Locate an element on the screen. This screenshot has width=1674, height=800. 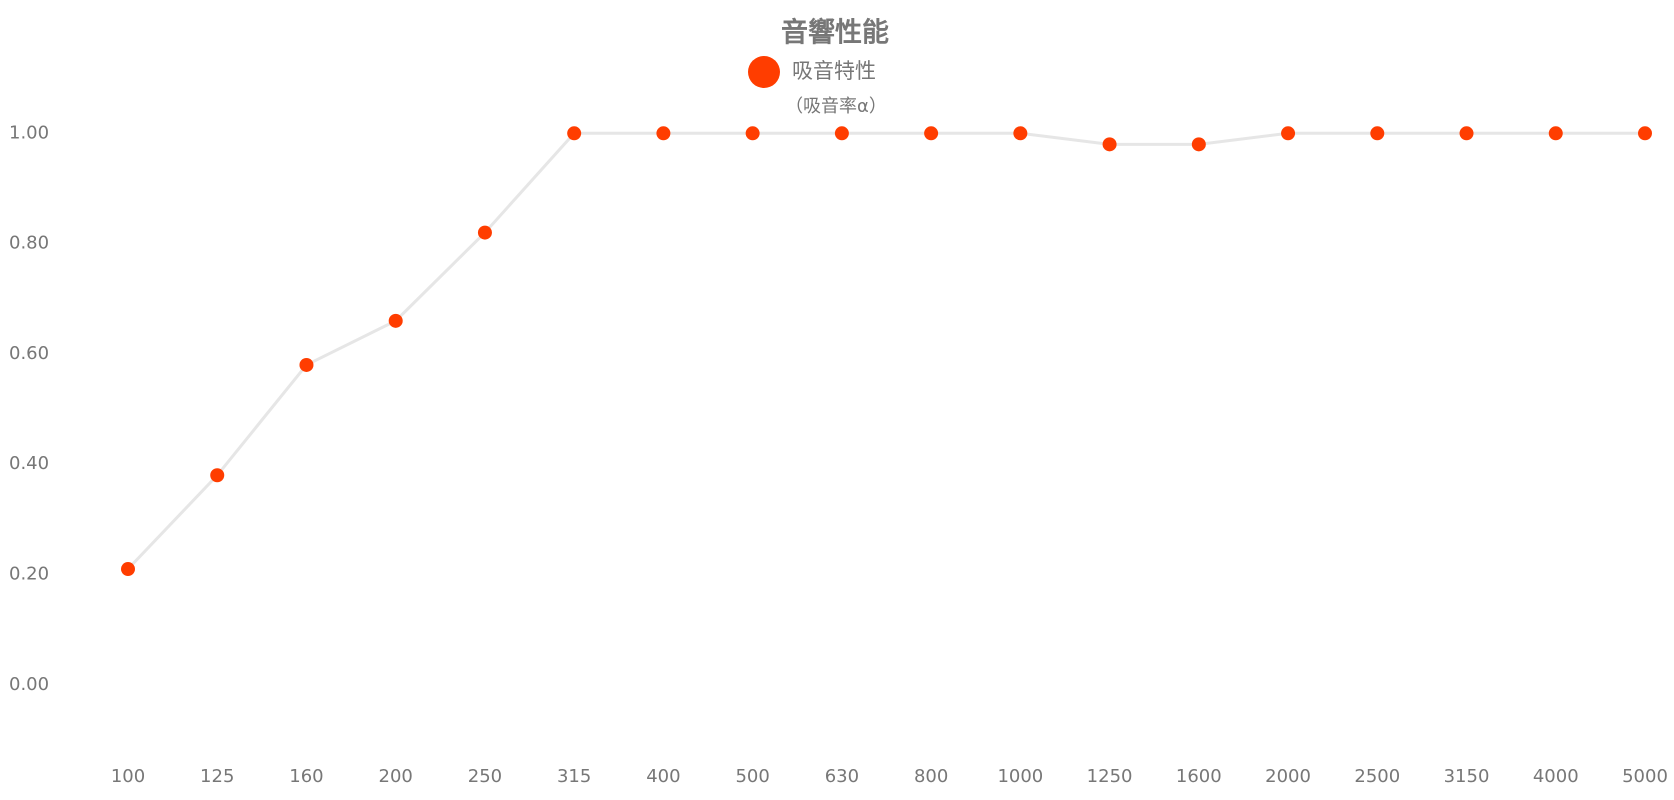
x-tick-label: 160 is located at coordinates (306, 776).